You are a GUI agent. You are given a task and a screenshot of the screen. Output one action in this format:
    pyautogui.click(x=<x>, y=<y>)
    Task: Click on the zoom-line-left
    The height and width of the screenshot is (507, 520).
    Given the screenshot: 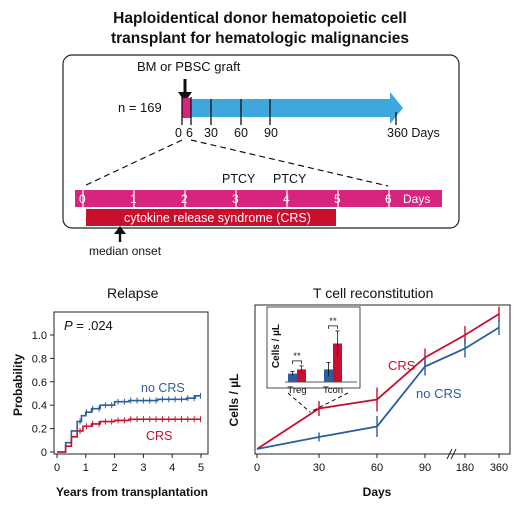 What is the action you would take?
    pyautogui.click(x=133, y=163)
    